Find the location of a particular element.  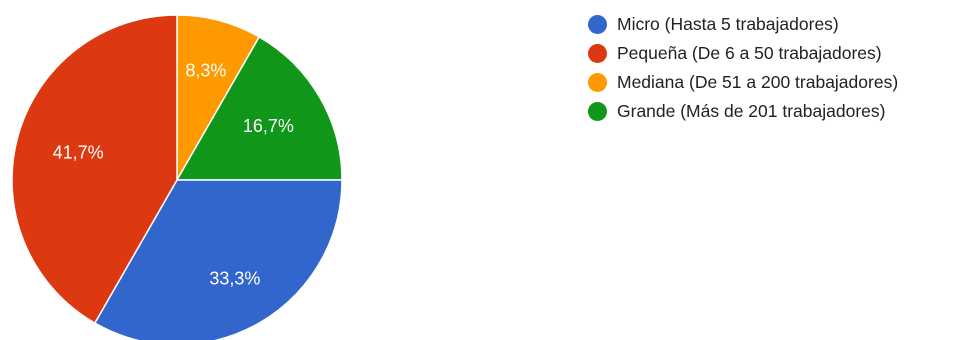

legend-dot-micro is located at coordinates (597, 24).